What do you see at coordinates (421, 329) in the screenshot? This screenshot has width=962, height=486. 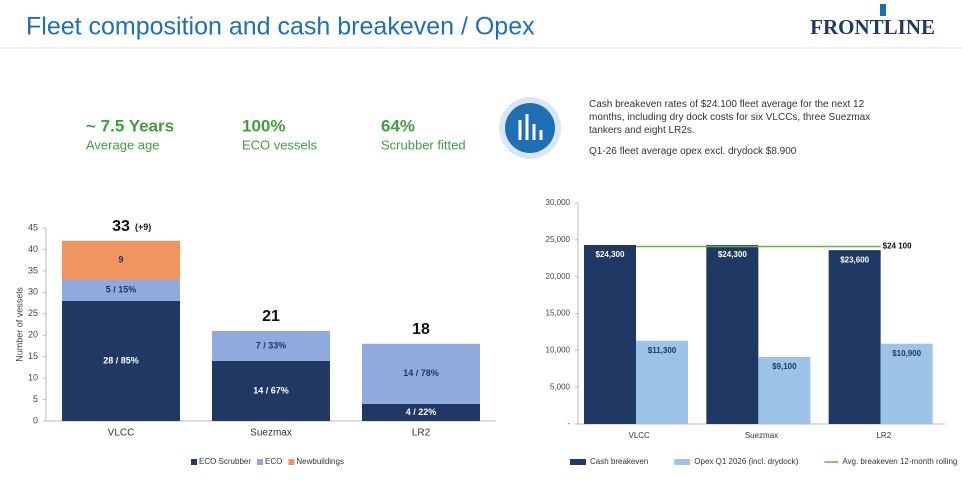 I see `bar-total: 18` at bounding box center [421, 329].